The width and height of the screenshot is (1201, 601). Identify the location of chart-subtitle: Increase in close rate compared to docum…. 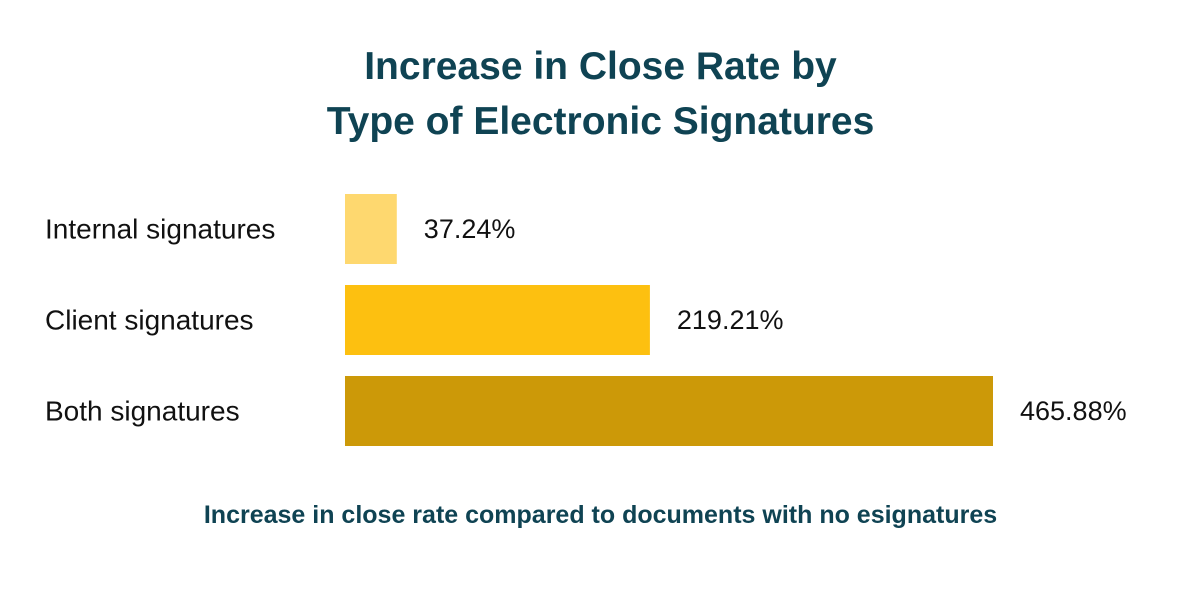
(600, 515).